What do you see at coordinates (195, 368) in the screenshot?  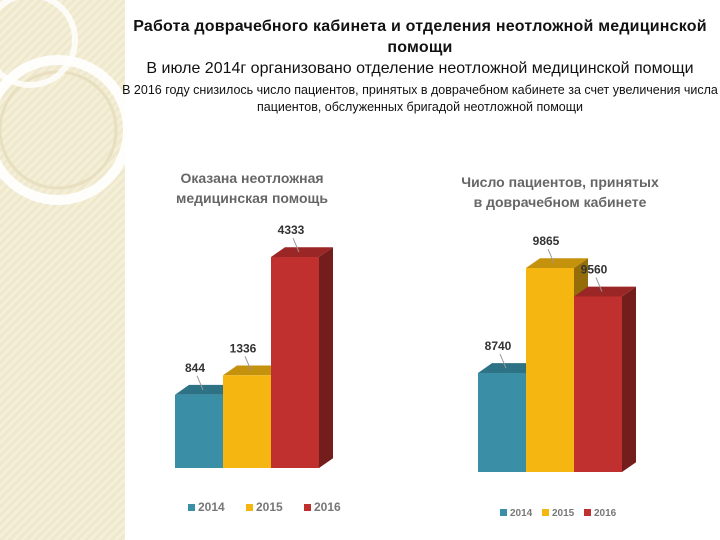 I see `data-label-2014: 844` at bounding box center [195, 368].